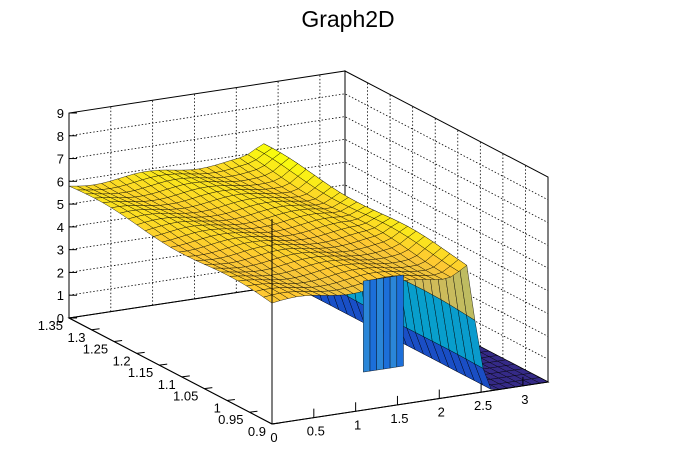 Image resolution: width=696 pixels, height=472 pixels. What do you see at coordinates (60, 181) in the screenshot?
I see `z-tick-label: 6` at bounding box center [60, 181].